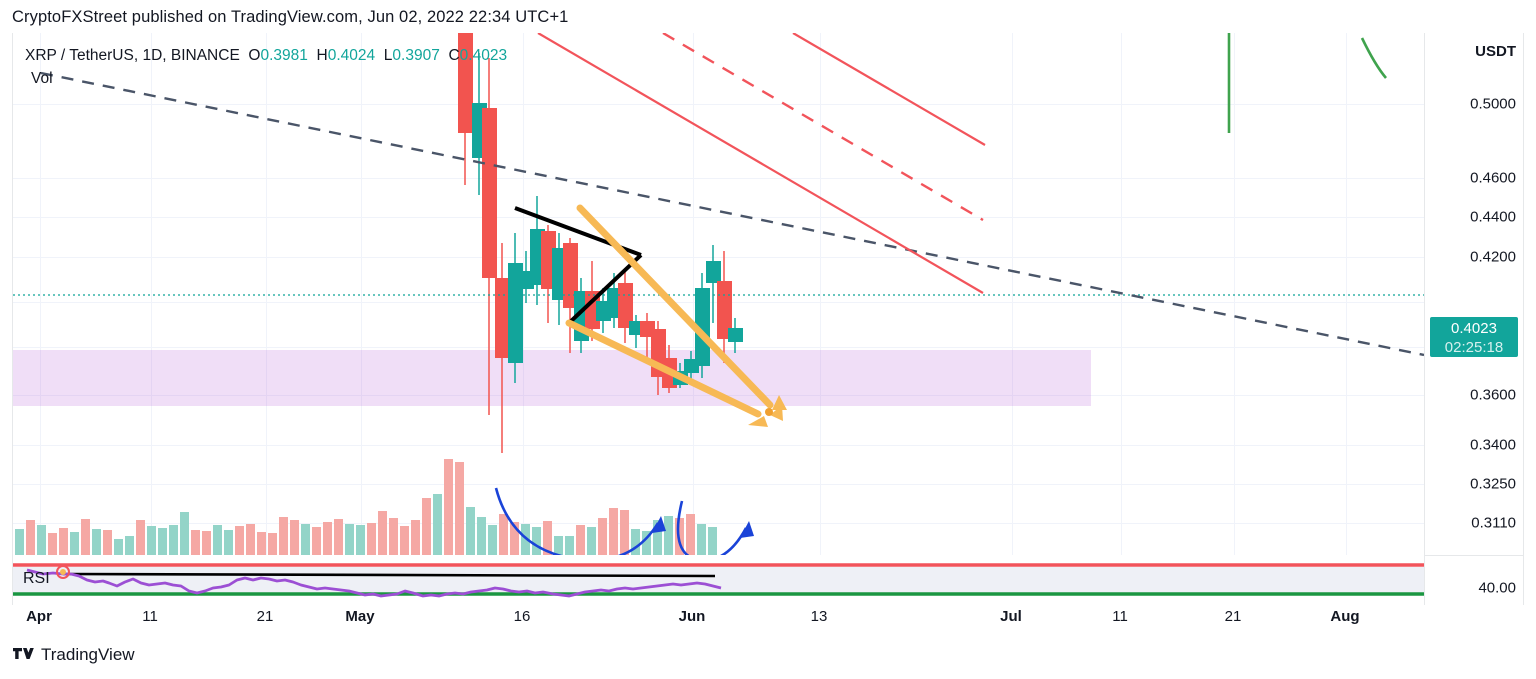  Describe the element at coordinates (769, 412) in the screenshot. I see `projection-target-point` at that location.